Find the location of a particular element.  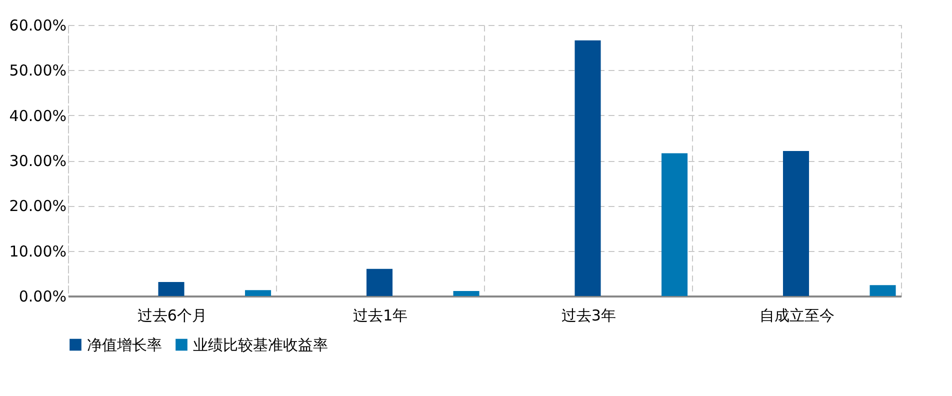

legend-label: 净值增长率 is located at coordinates (124, 345).